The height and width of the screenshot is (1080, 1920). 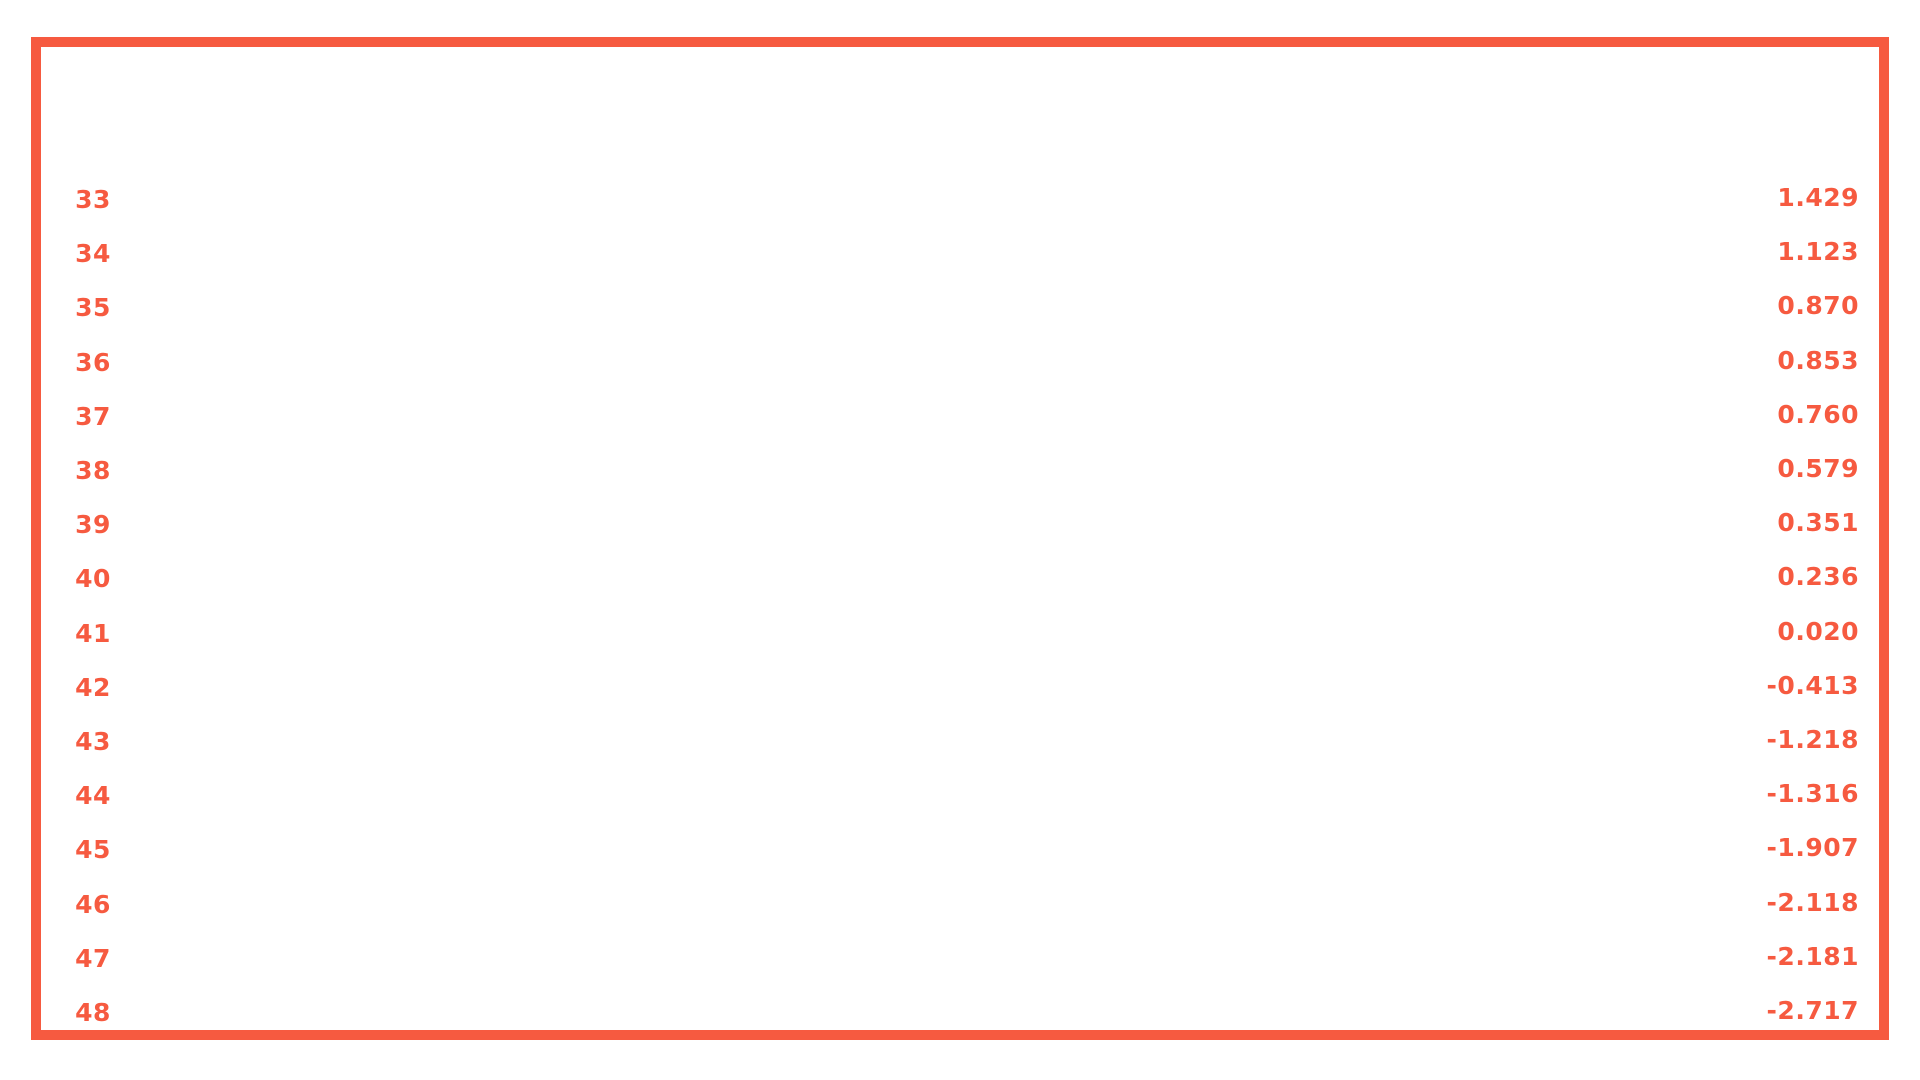 What do you see at coordinates (93, 254) in the screenshot?
I see `rank-number: 34` at bounding box center [93, 254].